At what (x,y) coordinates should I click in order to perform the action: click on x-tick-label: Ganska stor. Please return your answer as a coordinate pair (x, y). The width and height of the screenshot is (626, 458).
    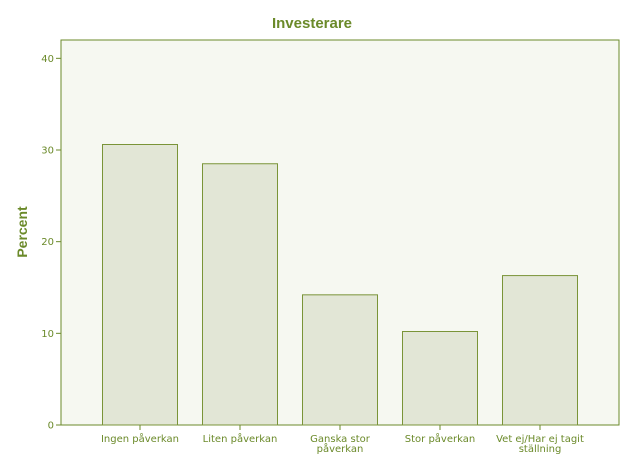
    Looking at the image, I should click on (340, 439).